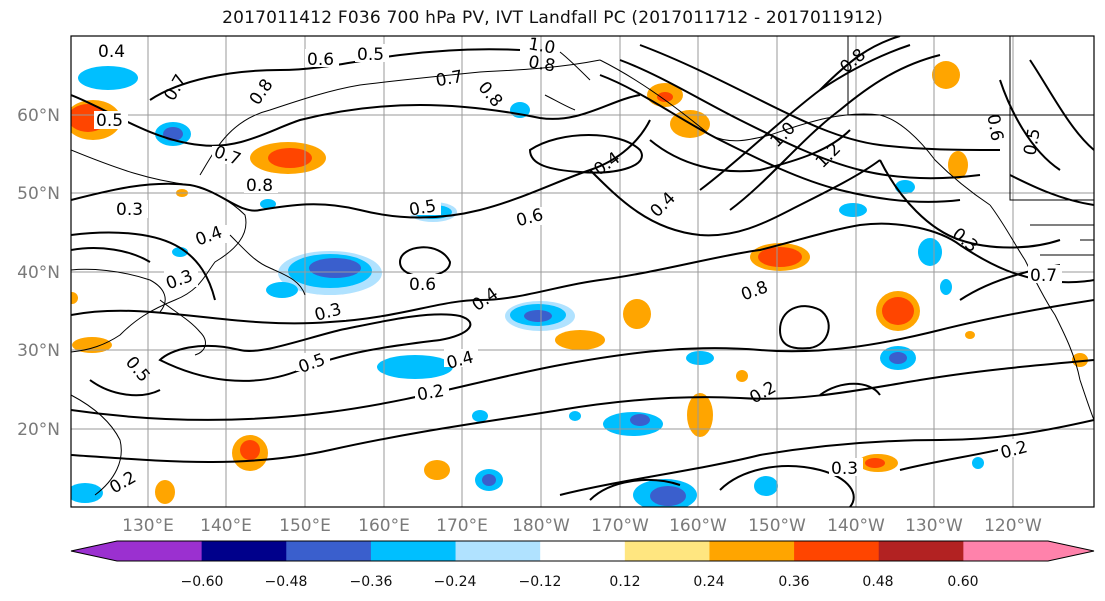 The height and width of the screenshot is (601, 1105). What do you see at coordinates (1071, 551) in the screenshot?
I see `colorbar-extend-max` at bounding box center [1071, 551].